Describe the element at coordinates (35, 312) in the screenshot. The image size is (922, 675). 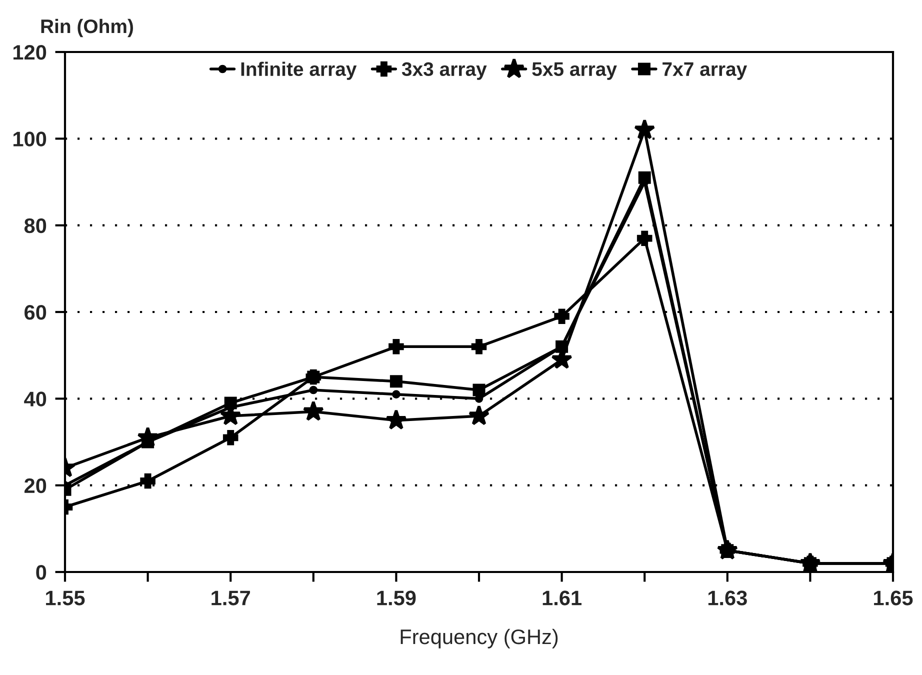
I see `y-tick-label: 60` at that location.